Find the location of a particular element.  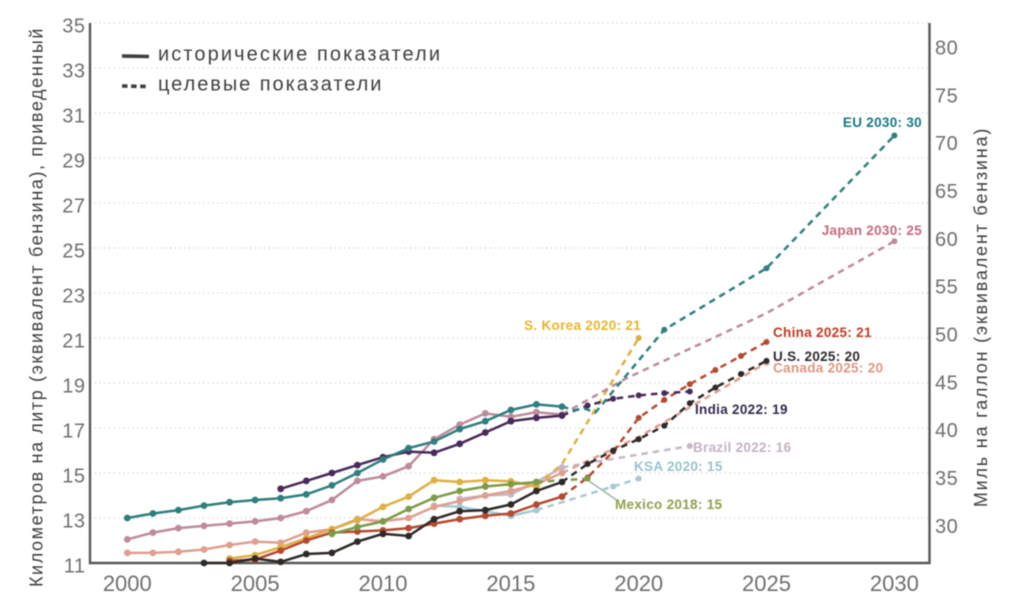

svg-text: 21 is located at coordinates (73, 341).